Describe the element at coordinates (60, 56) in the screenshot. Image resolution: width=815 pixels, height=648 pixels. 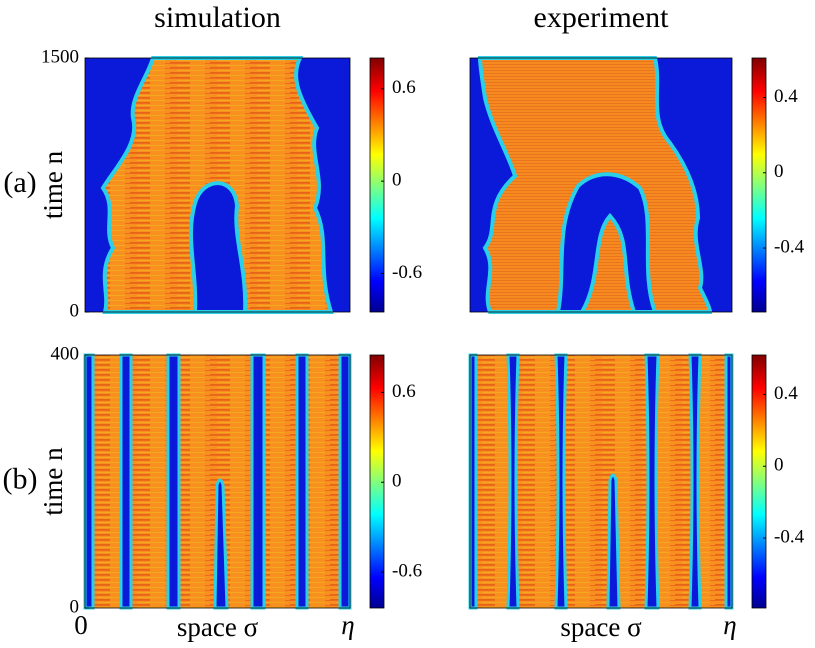
I see `y-tick-label: 1500` at that location.